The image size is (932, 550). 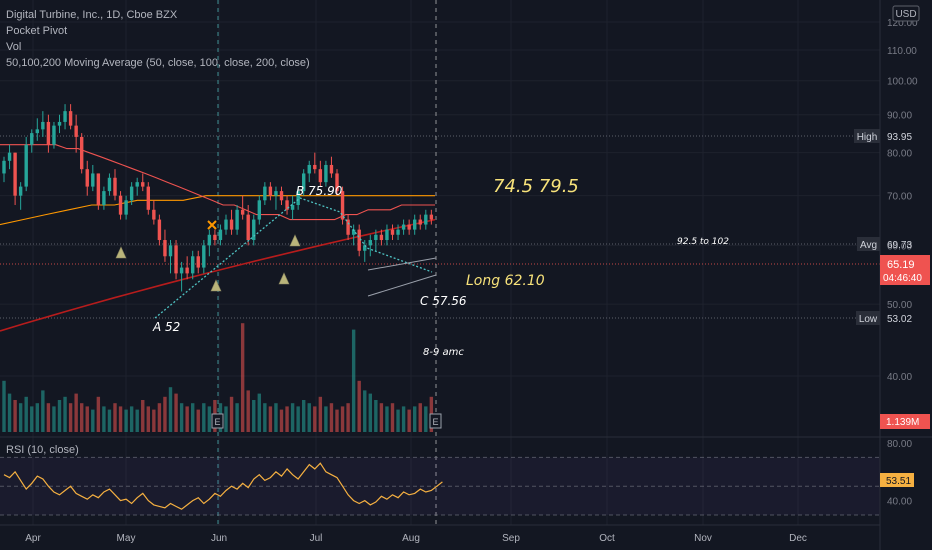 I want to click on rsi-tick-label: 80.00, so click(x=899, y=444).